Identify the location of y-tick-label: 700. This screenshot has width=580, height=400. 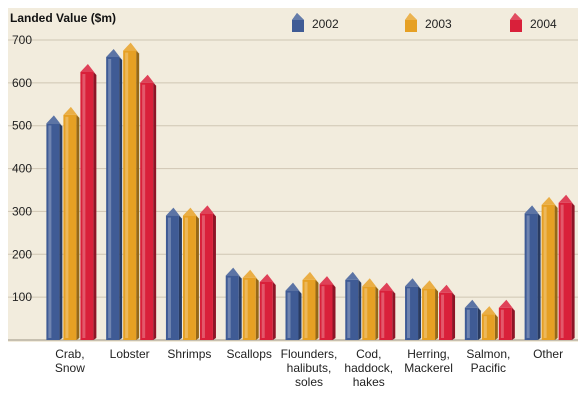
(22, 40).